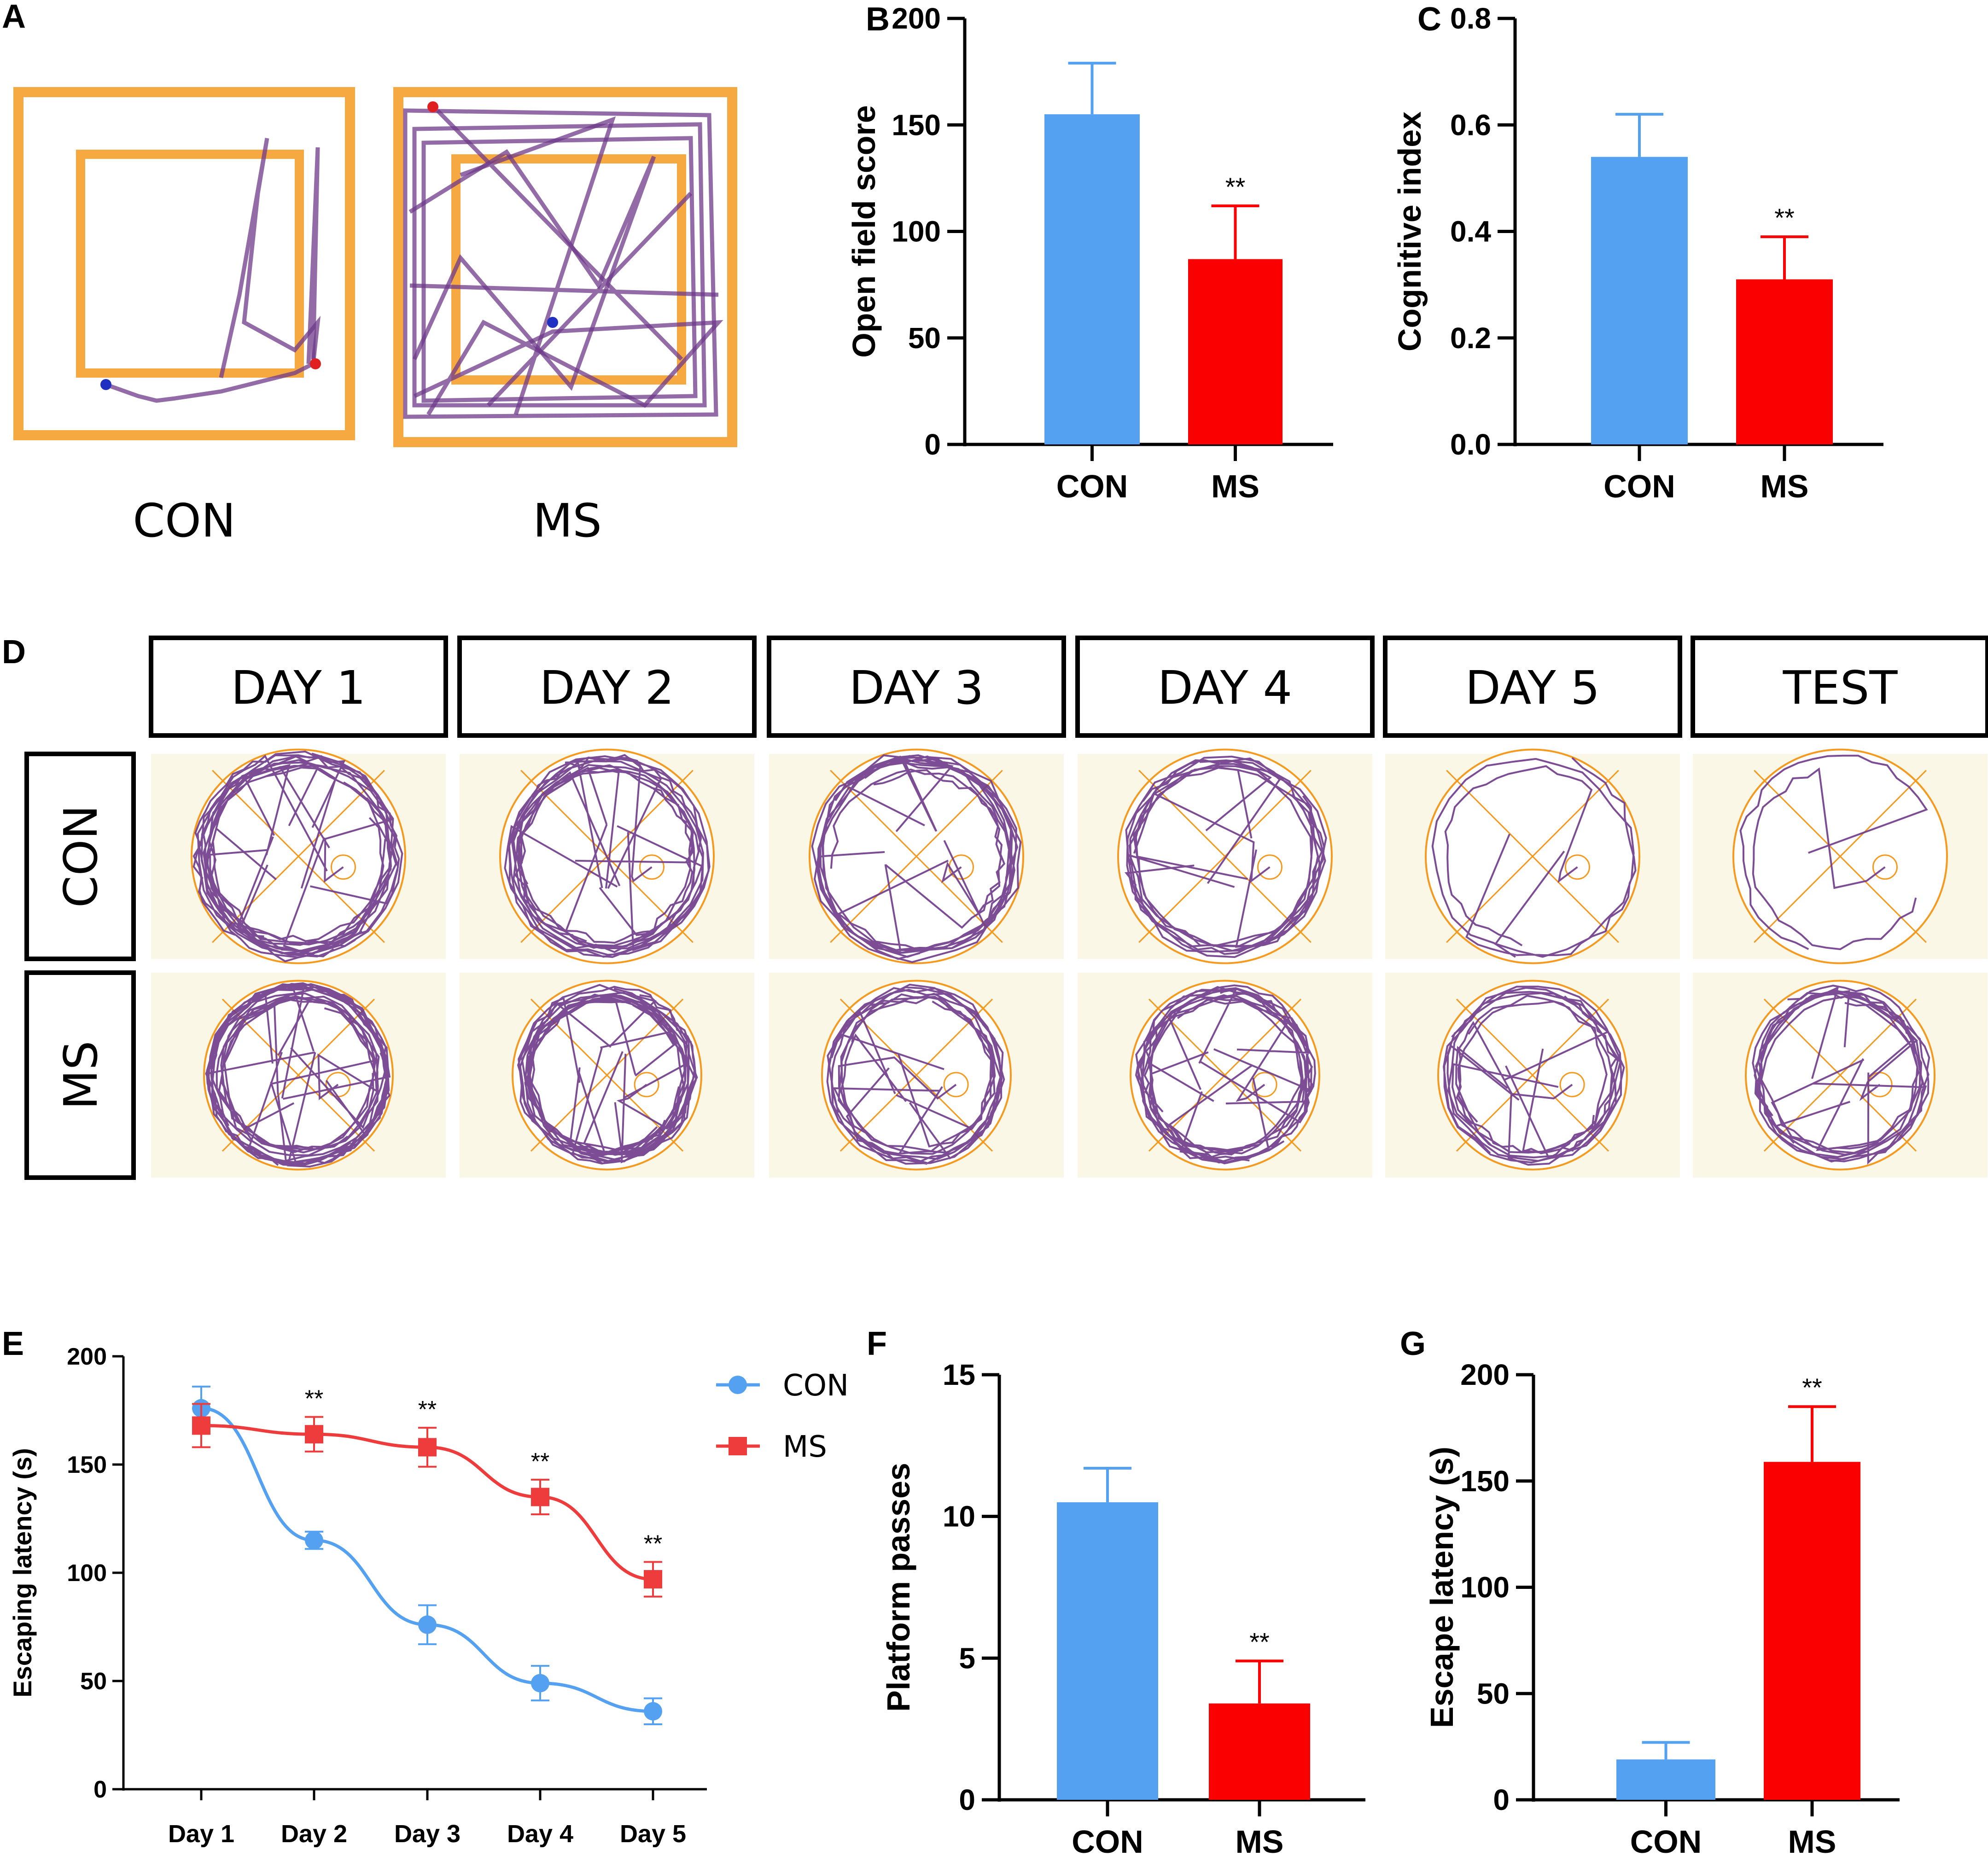 The width and height of the screenshot is (1988, 1856). Describe the element at coordinates (738, 1385) in the screenshot. I see `legend-marker-con` at that location.